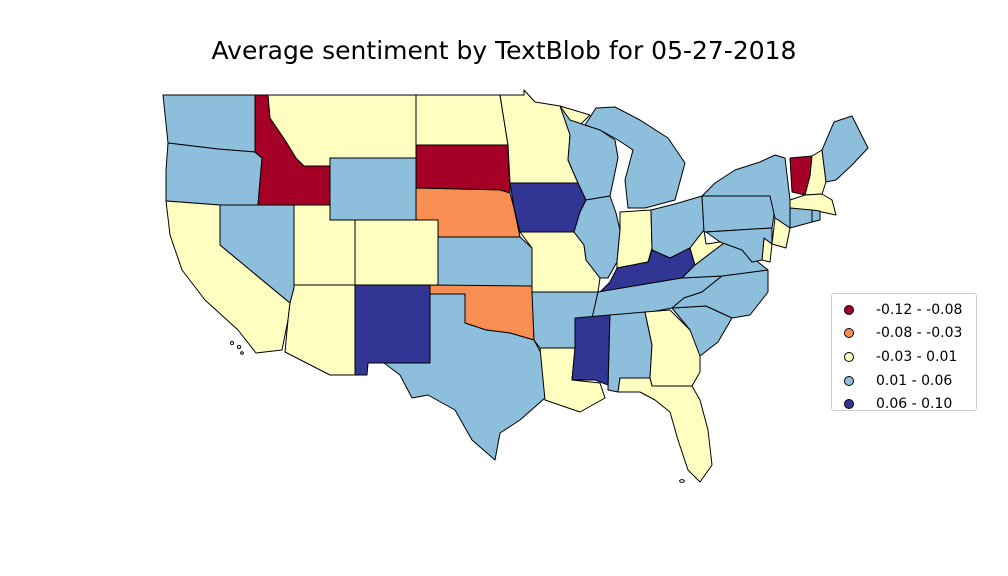 The height and width of the screenshot is (576, 1008). I want to click on state-ia, so click(548, 207).